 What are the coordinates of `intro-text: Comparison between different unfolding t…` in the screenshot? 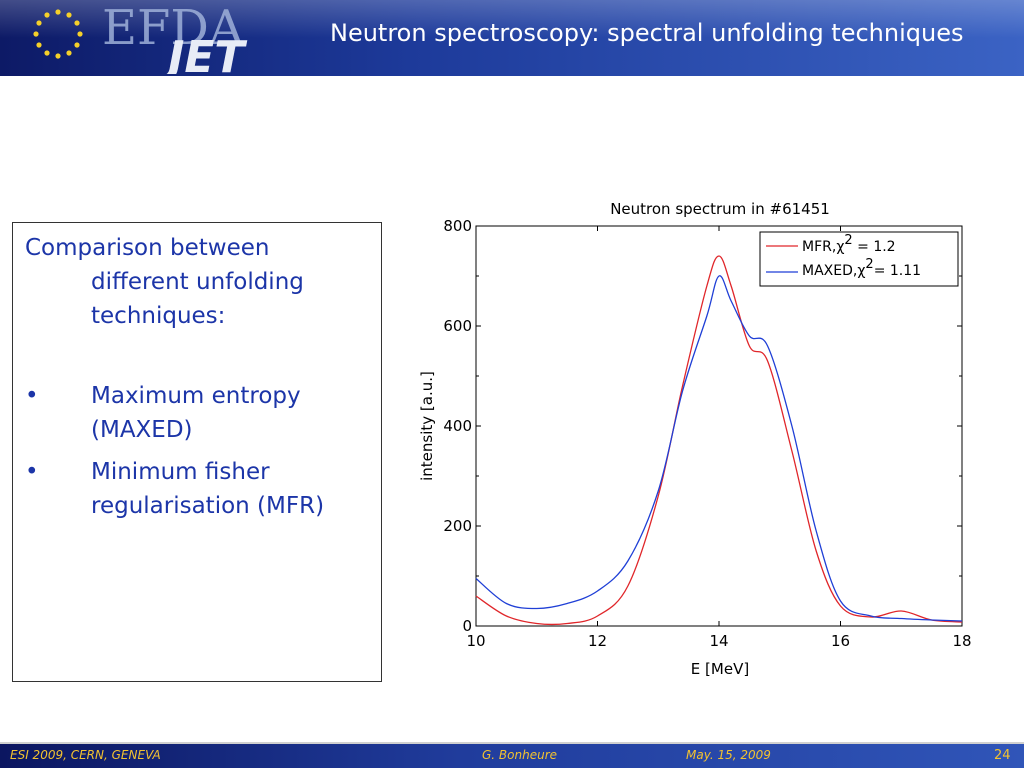 It's located at (200, 282).